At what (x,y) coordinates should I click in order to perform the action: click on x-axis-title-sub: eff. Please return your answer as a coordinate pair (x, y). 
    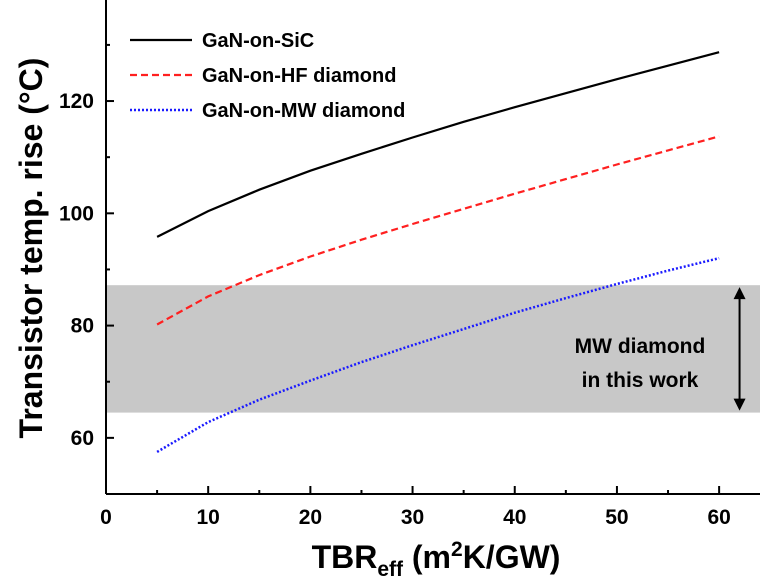
    Looking at the image, I should click on (390, 569).